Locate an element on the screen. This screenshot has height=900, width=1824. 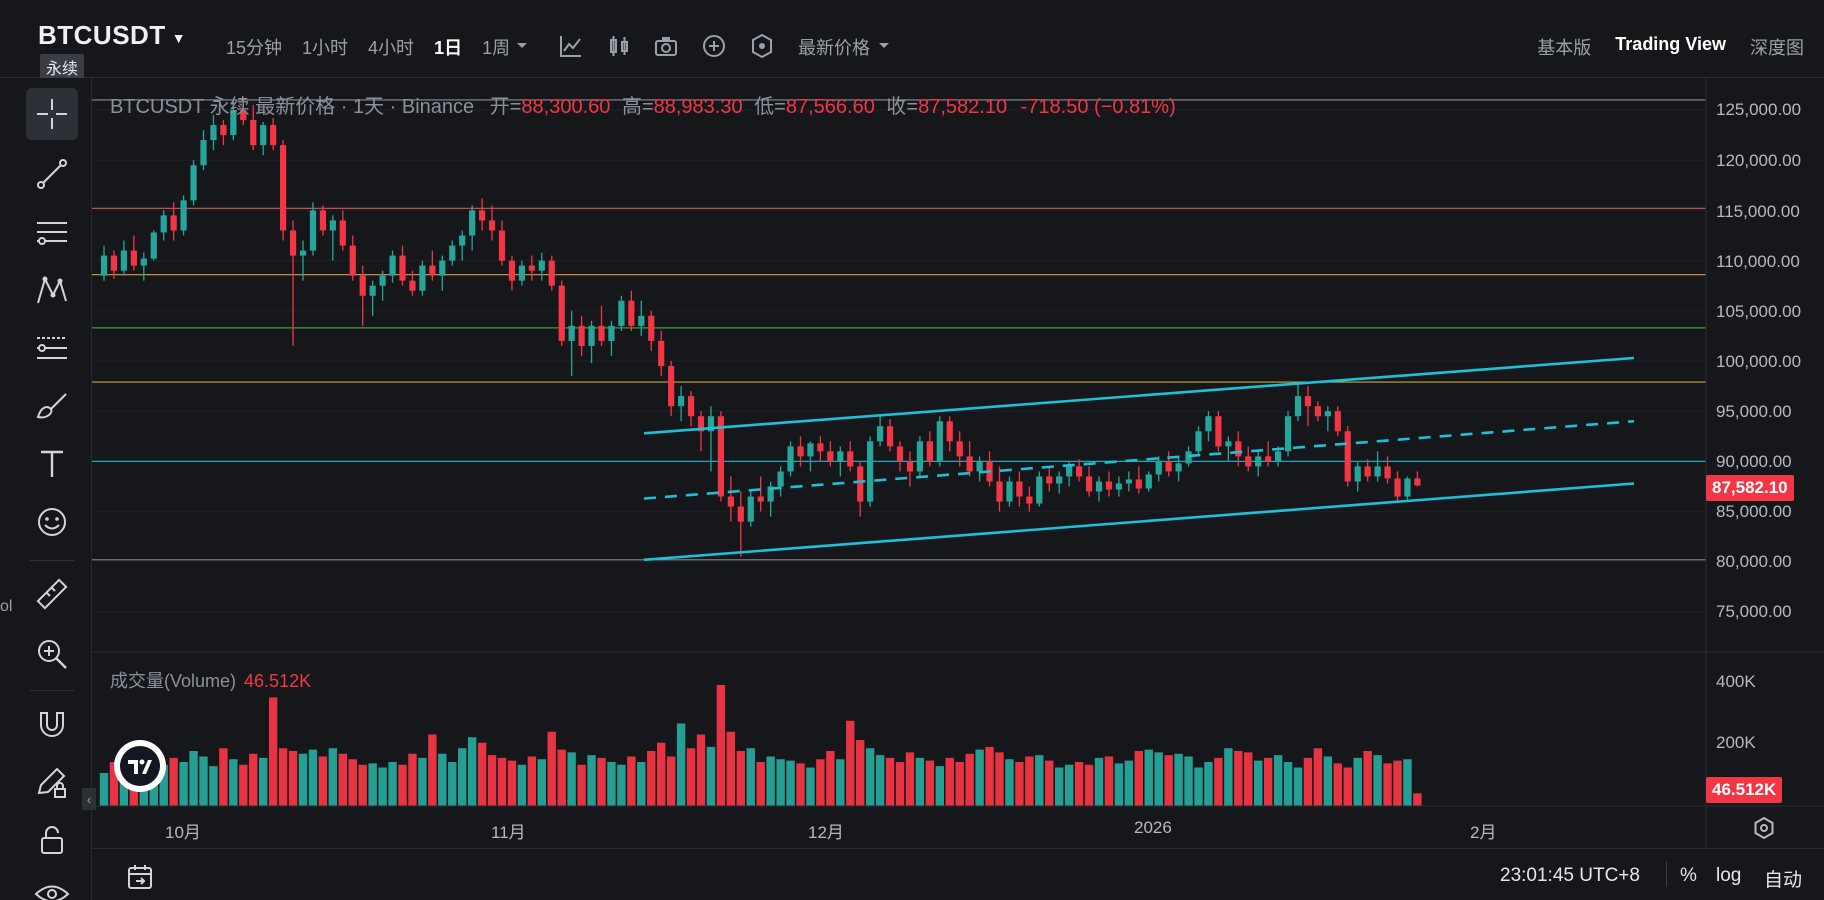
brush-button is located at coordinates (52, 406).